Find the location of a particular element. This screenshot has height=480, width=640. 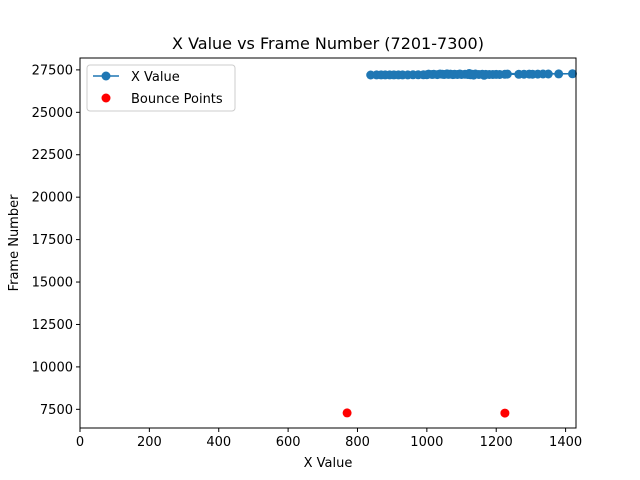

legend-bounce-marker is located at coordinates (106, 98).